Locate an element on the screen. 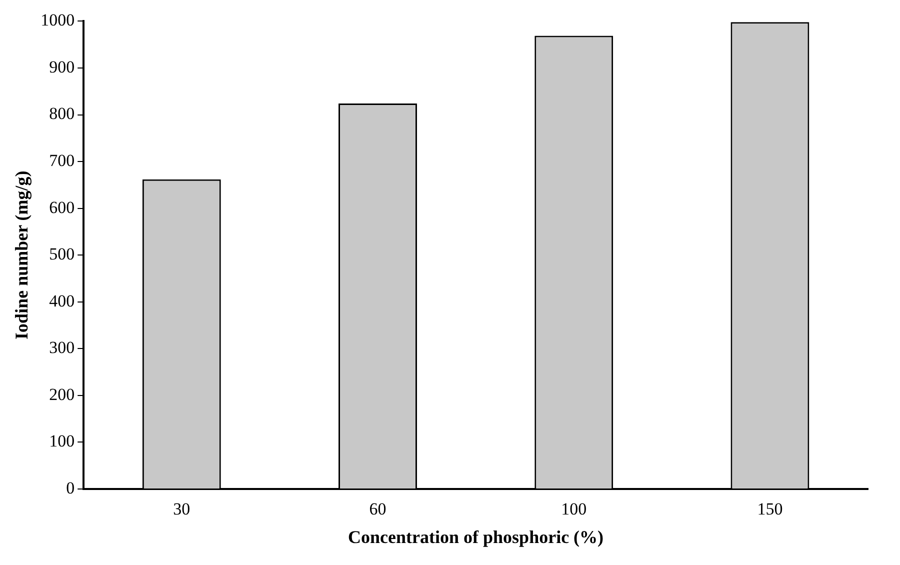 This screenshot has height=565, width=900. y-tick-label: 500 is located at coordinates (62, 254).